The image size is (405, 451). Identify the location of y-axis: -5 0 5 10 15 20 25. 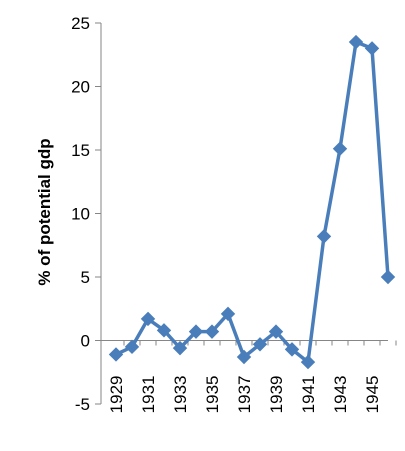
(86, 214).